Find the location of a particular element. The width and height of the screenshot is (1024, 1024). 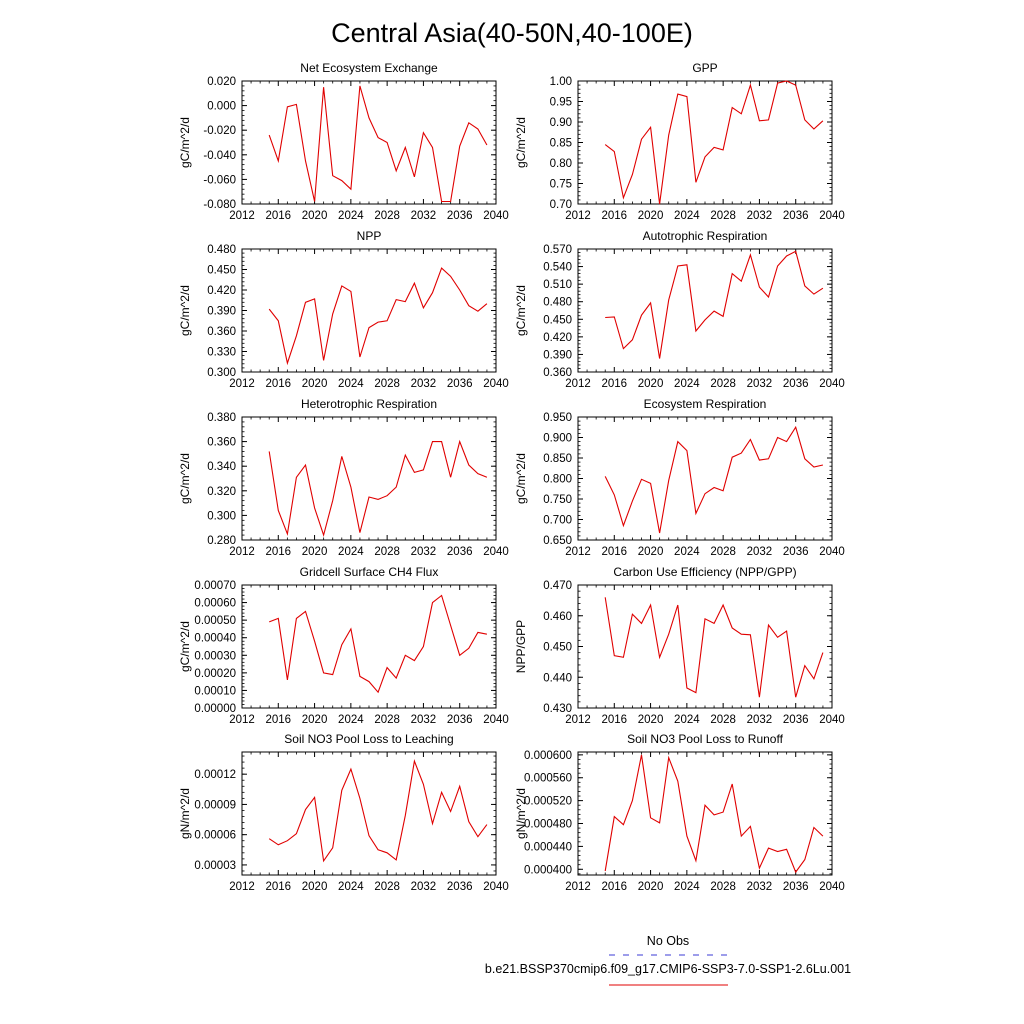

panel-title: GPP is located at coordinates (704, 68).